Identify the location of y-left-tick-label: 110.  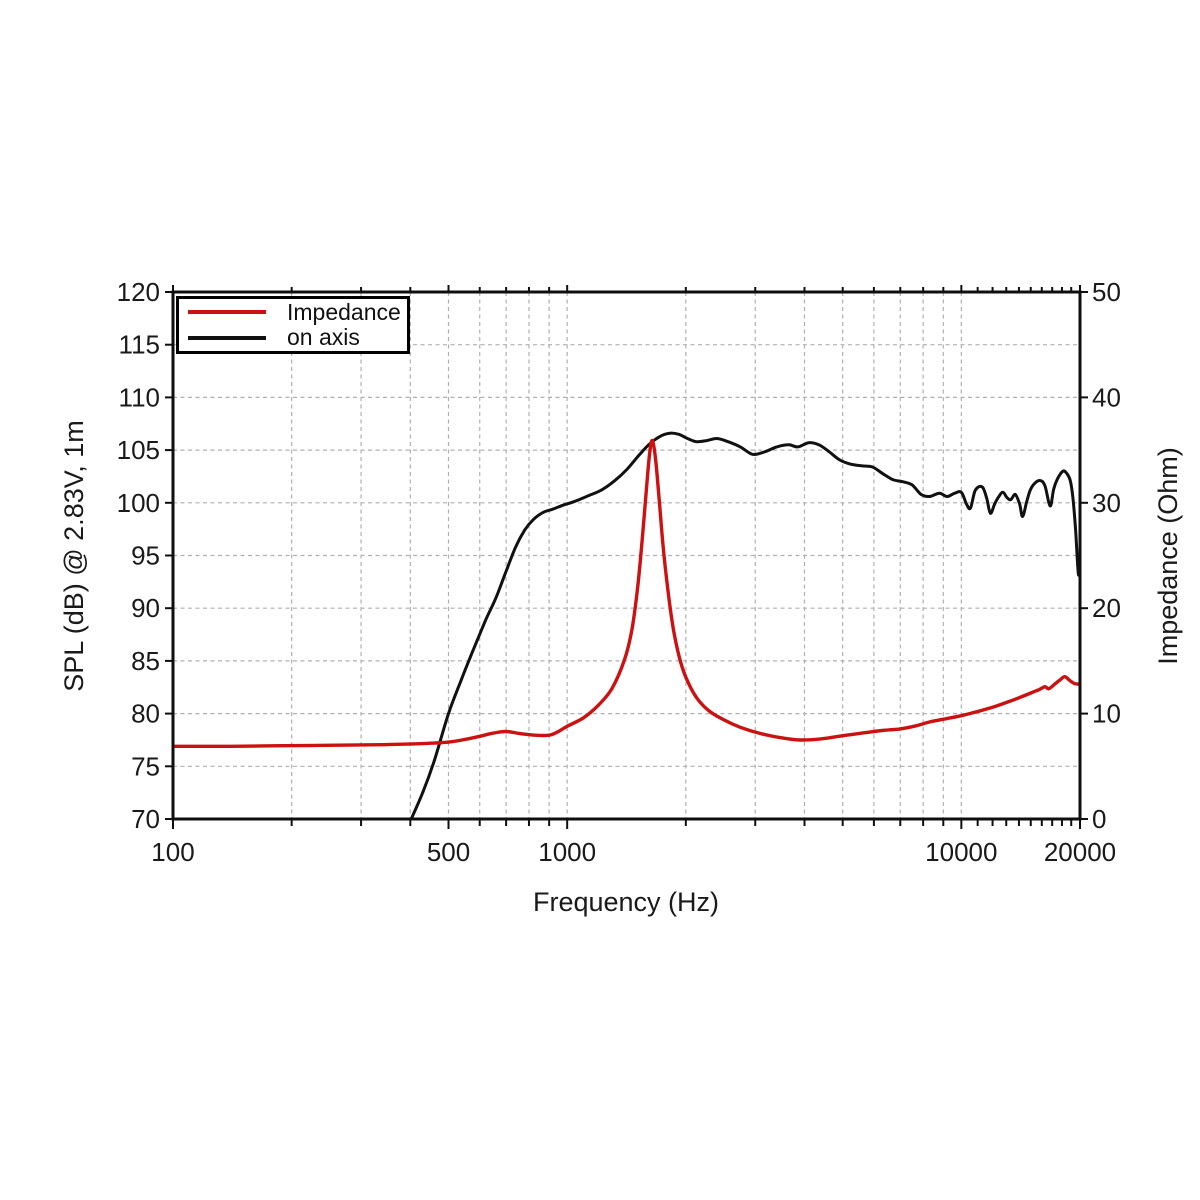
(139, 397).